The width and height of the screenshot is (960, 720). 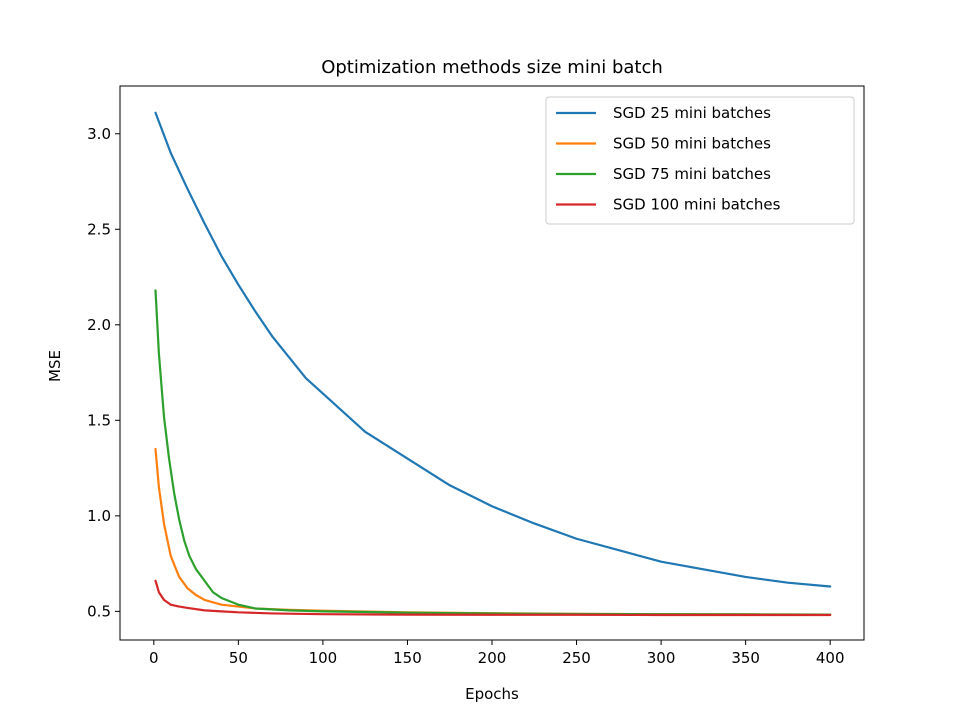 What do you see at coordinates (697, 205) in the screenshot?
I see `legend-label-4: SGD 100 mini batches` at bounding box center [697, 205].